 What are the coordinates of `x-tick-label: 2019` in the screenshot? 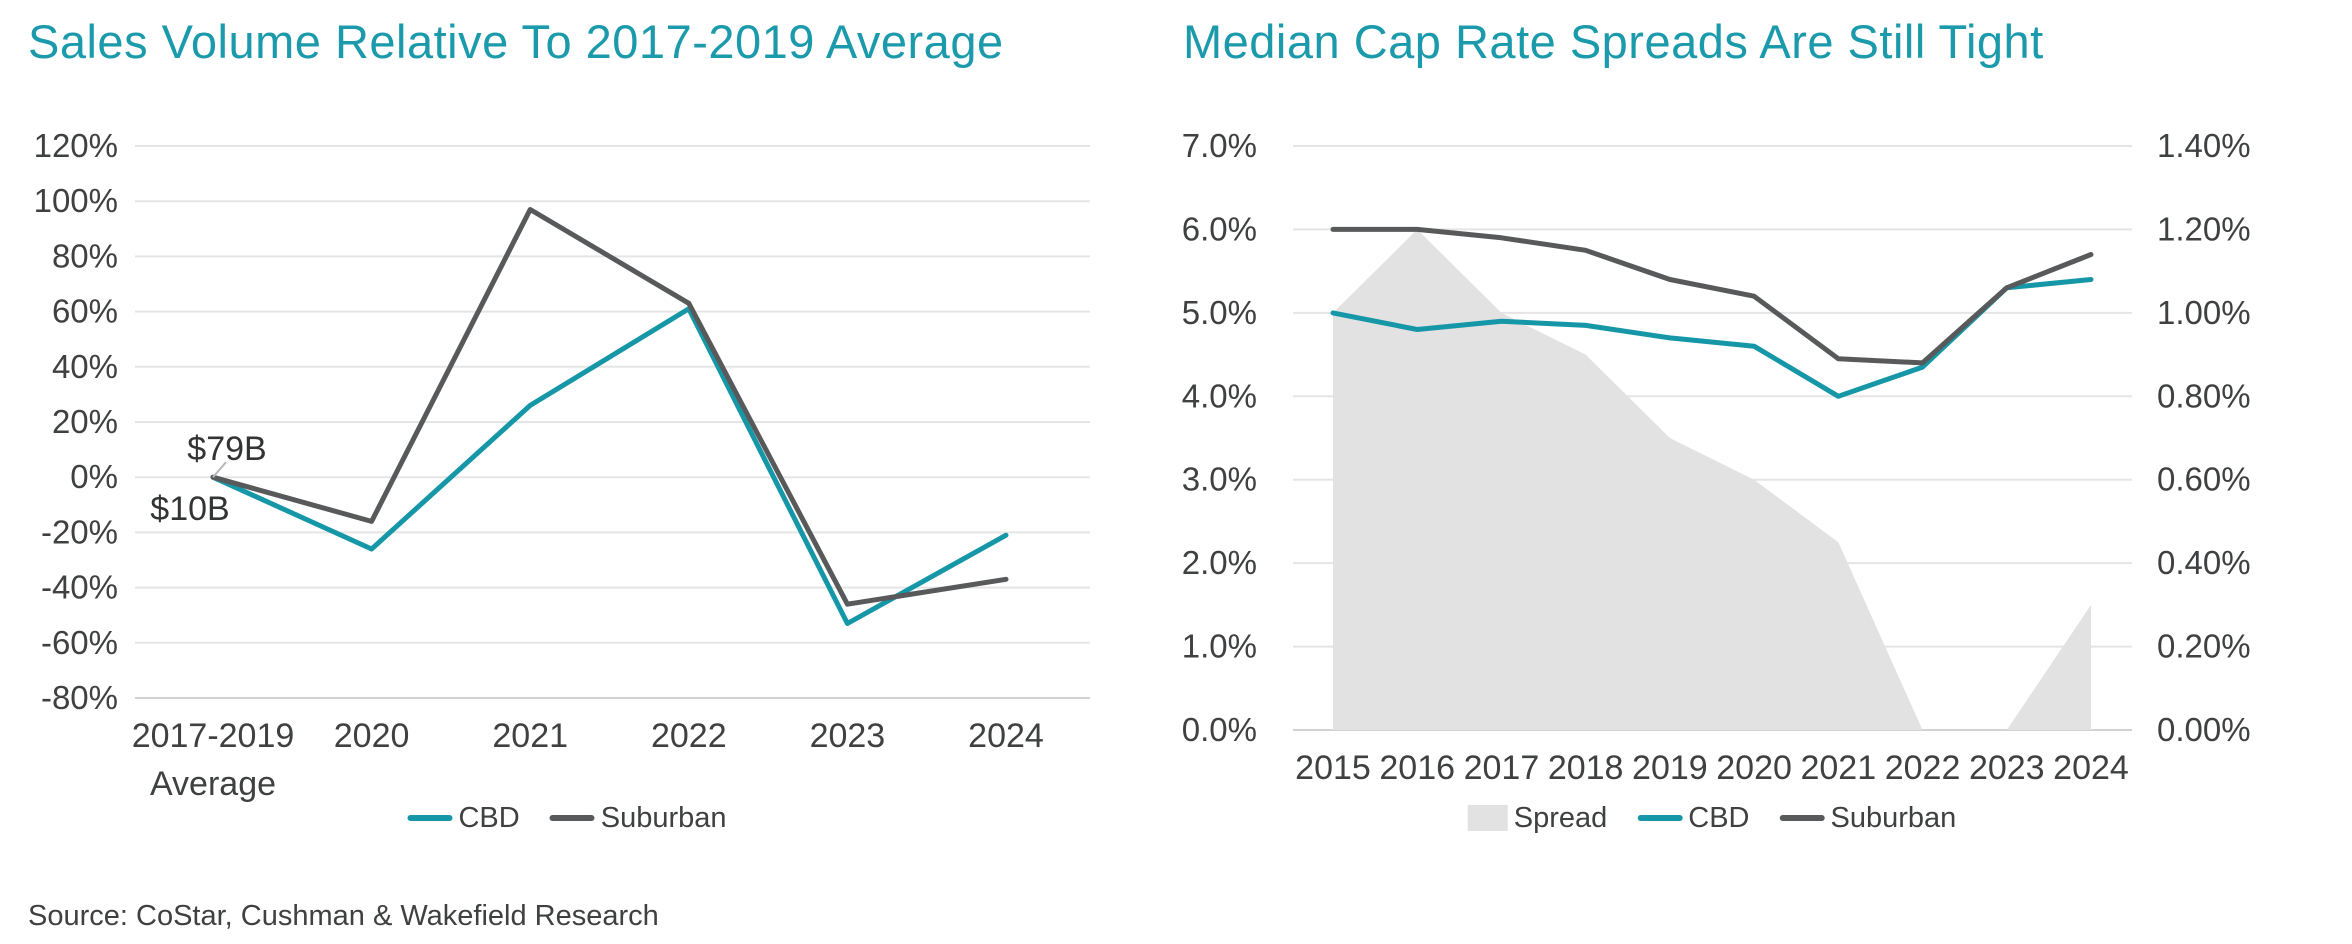 It's located at (1670, 768).